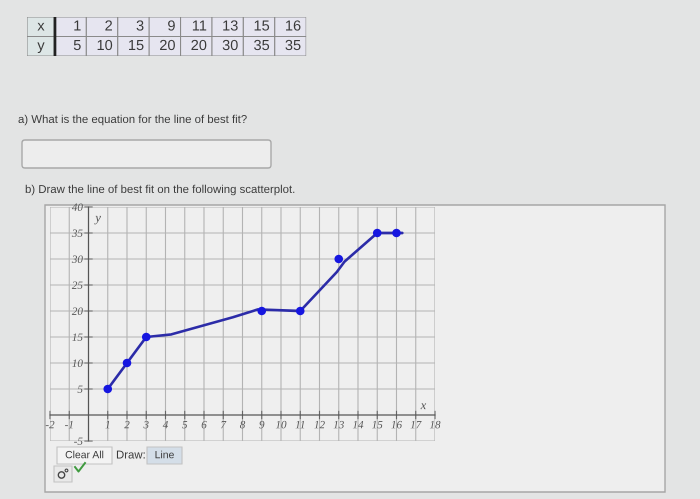  What do you see at coordinates (77, 337) in the screenshot?
I see `y-tick-label: 15` at bounding box center [77, 337].